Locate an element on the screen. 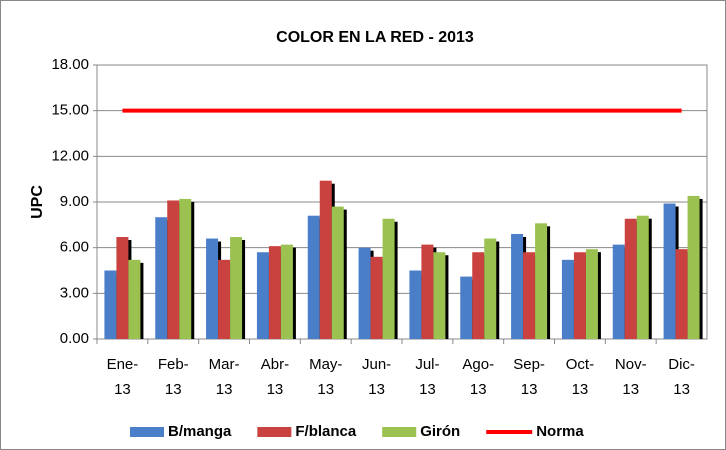 Image resolution: width=726 pixels, height=450 pixels. x-tick-label: Jul-13 is located at coordinates (427, 377).